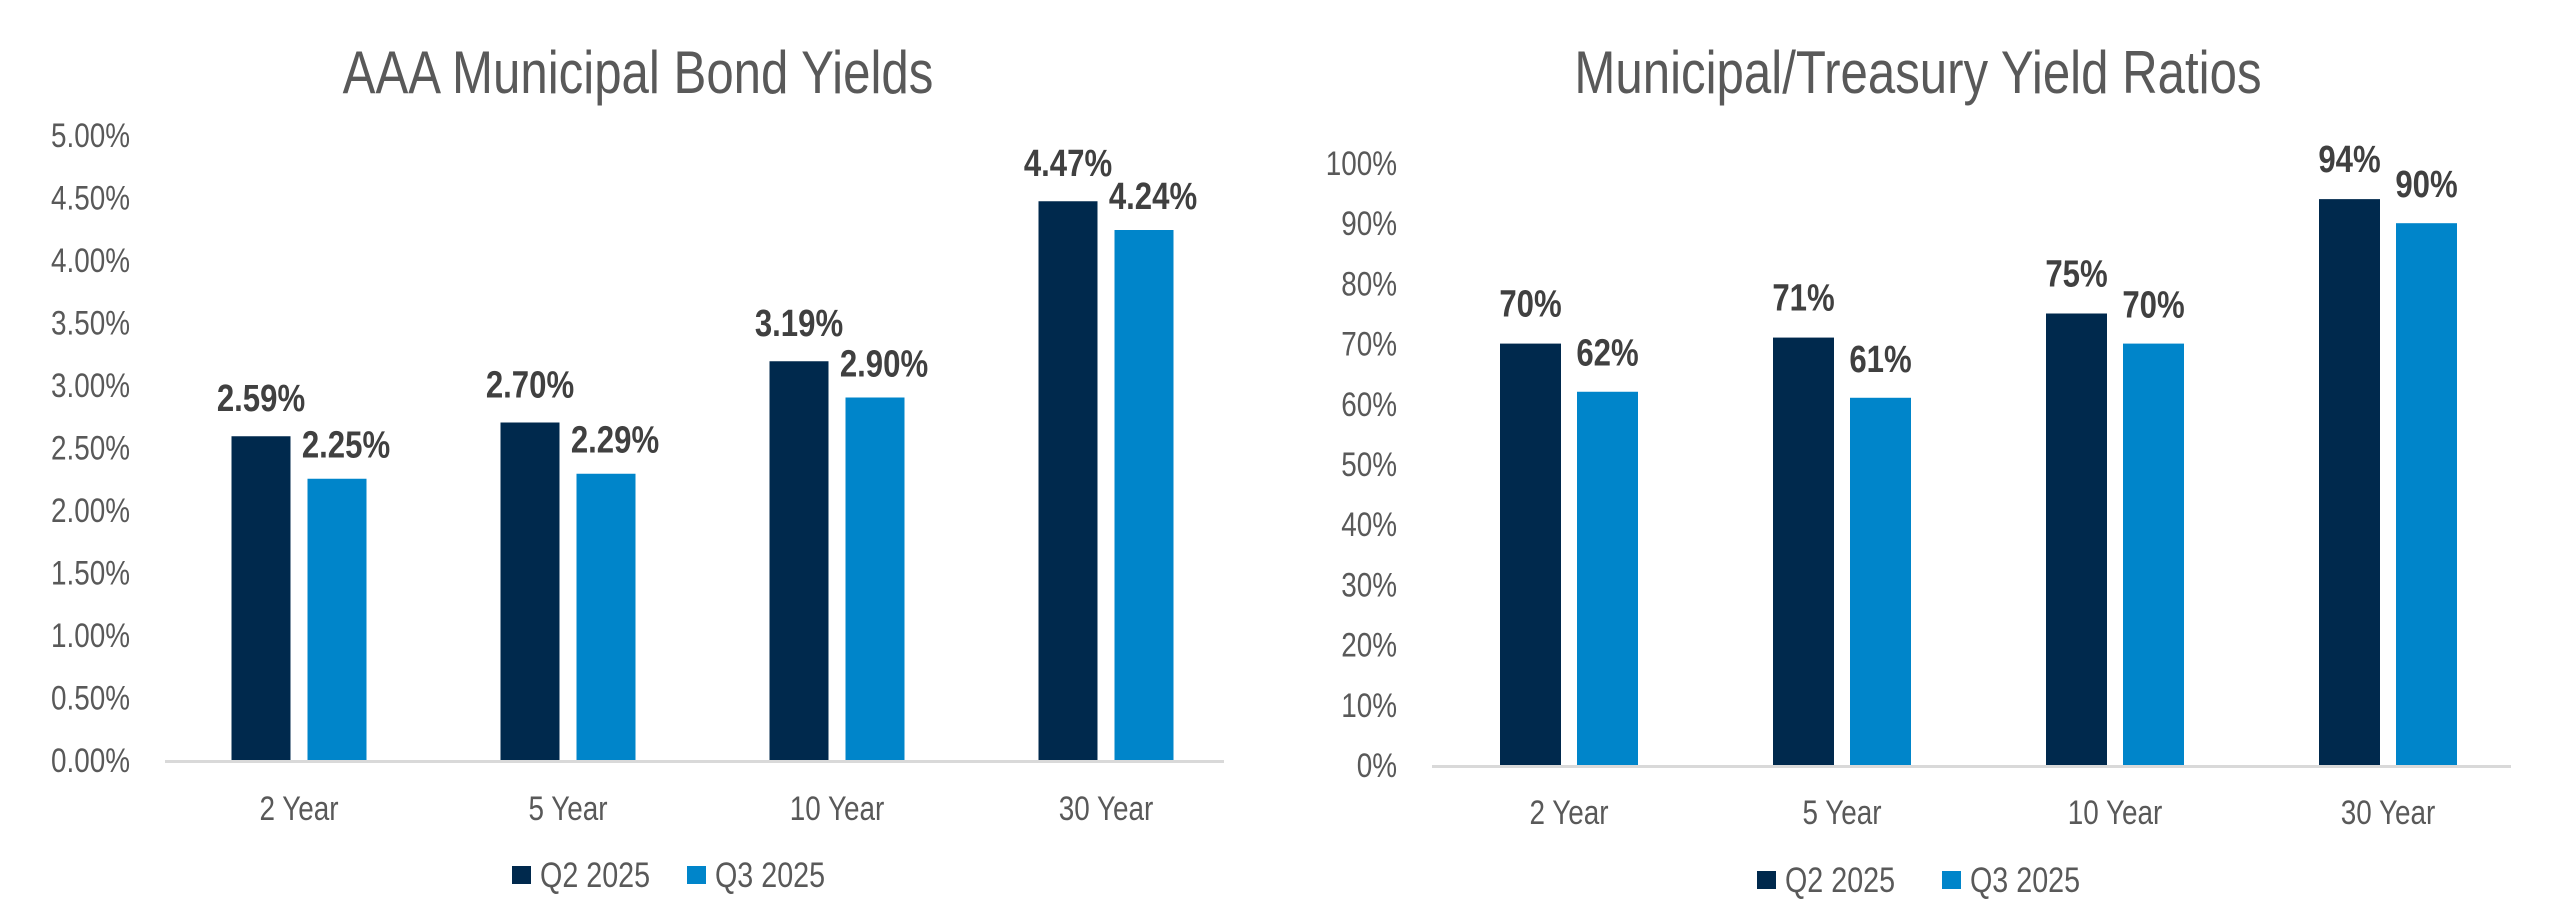 The width and height of the screenshot is (2560, 912). What do you see at coordinates (841, 531) in the screenshot?
I see `bar-group-10-year: 3.19%2.90%` at bounding box center [841, 531].